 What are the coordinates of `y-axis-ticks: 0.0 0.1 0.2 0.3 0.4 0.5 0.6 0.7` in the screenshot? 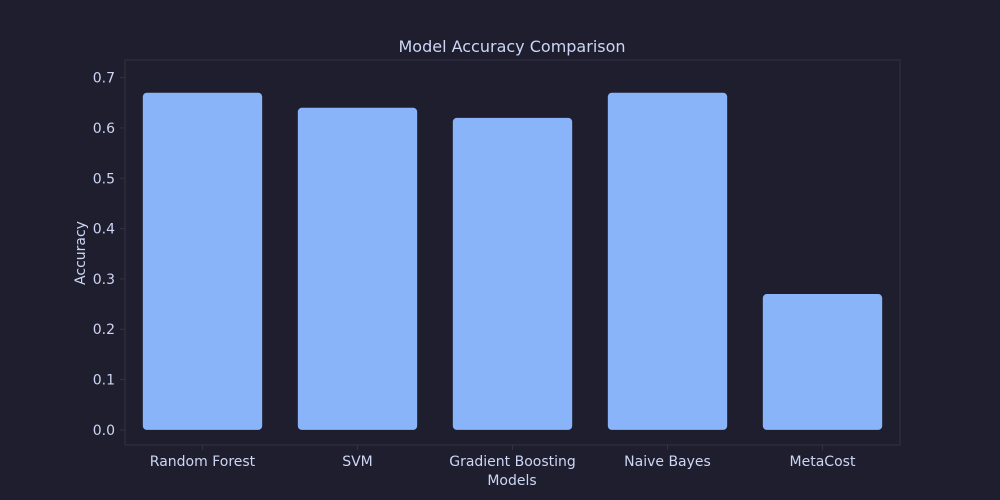 It's located at (109, 255).